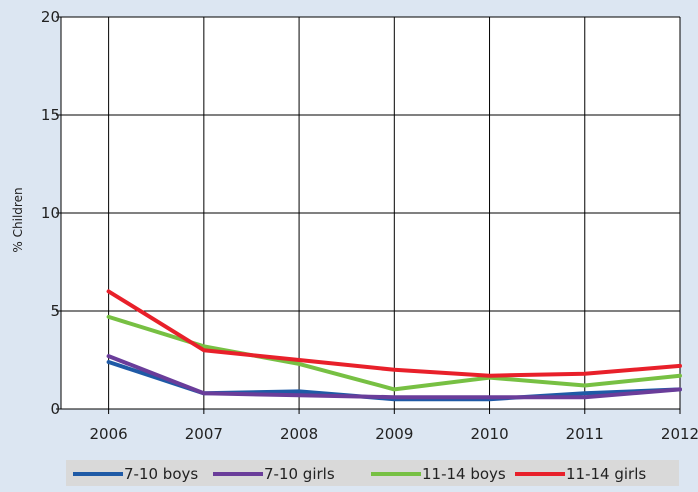  I want to click on legend: 7-10 boys 7-10 girls 11-14 boys 11-14 girls, so click(359, 474).